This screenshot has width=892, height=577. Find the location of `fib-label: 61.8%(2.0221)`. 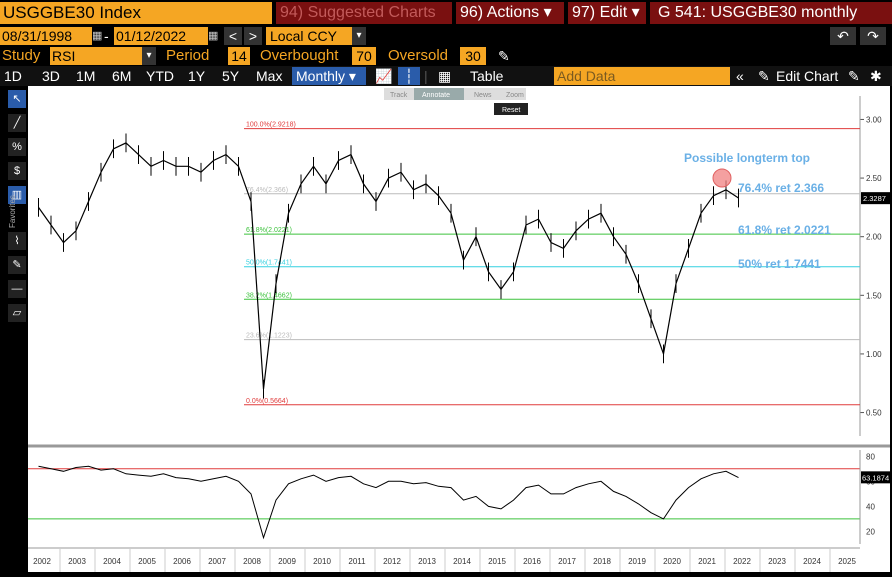

fib-label: 61.8%(2.0221) is located at coordinates (269, 230).